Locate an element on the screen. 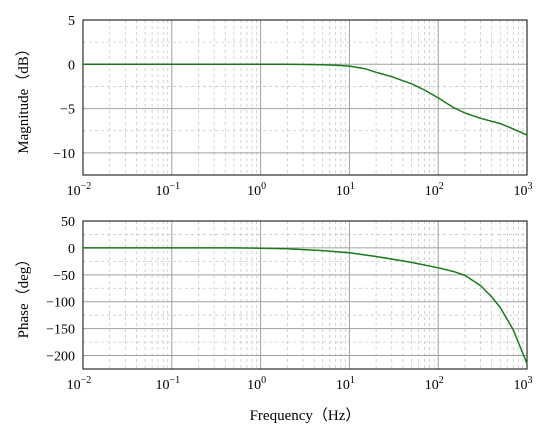 This screenshot has width=550, height=434. y-tick-label: −200 is located at coordinates (60, 357).